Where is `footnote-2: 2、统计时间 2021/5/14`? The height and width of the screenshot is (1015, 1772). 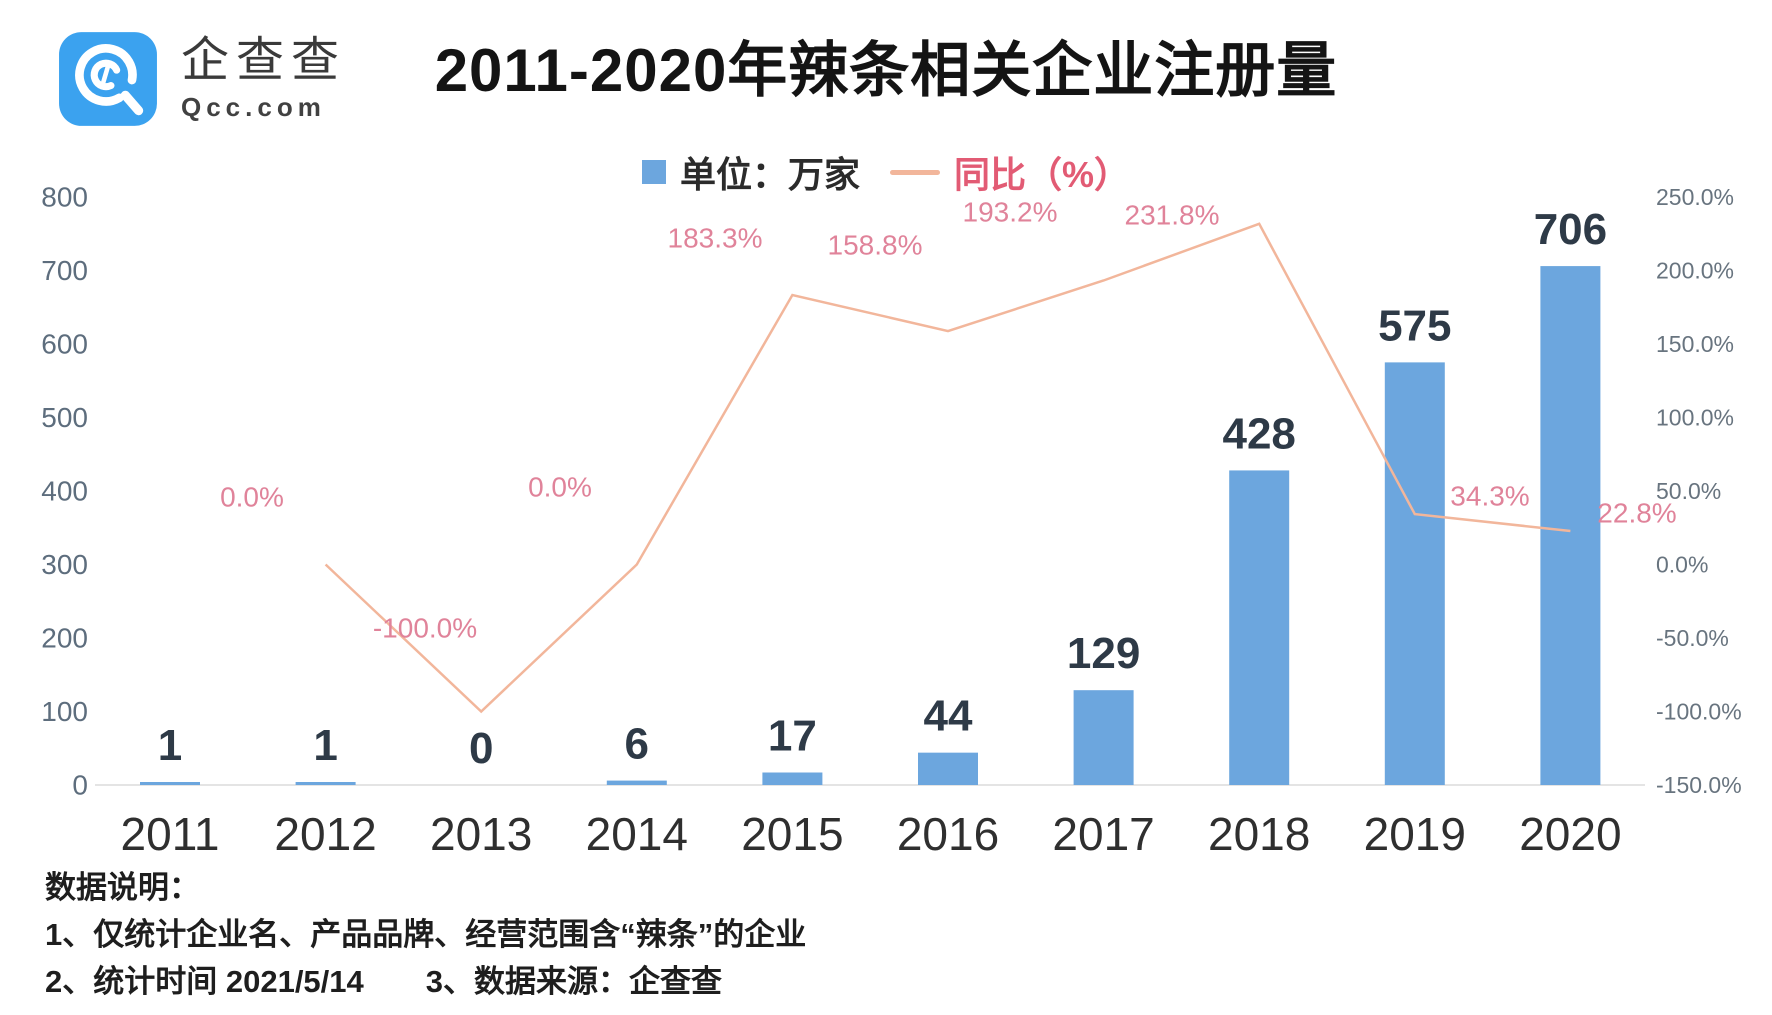
footnote-2: 2、统计时间 2021/5/14 is located at coordinates (204, 981).